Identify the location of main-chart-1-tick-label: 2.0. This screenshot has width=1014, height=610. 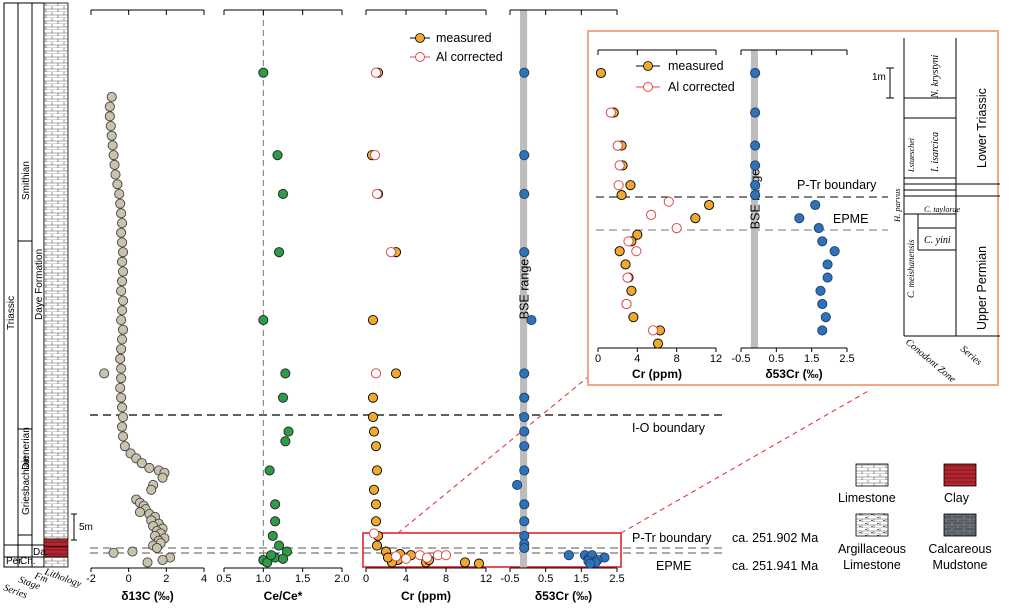
(341, 579).